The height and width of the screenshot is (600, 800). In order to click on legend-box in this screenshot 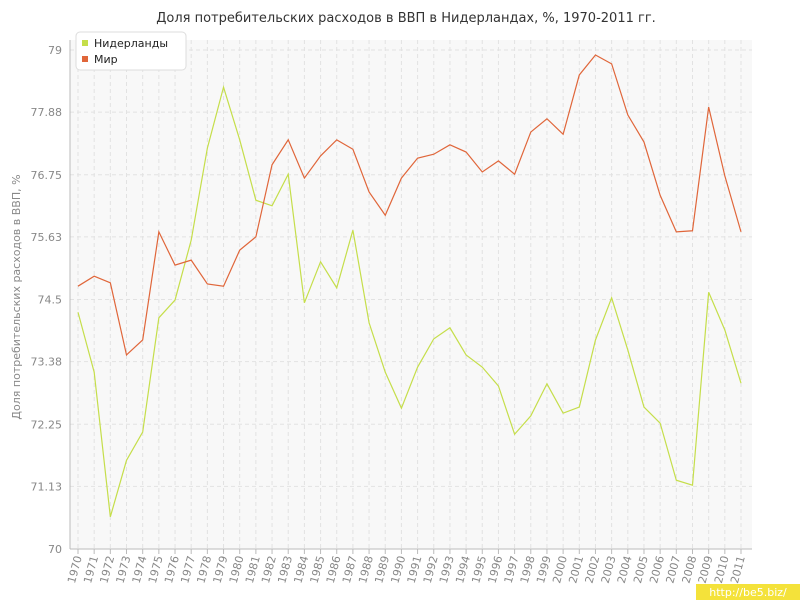, I will do `click(131, 51)`.